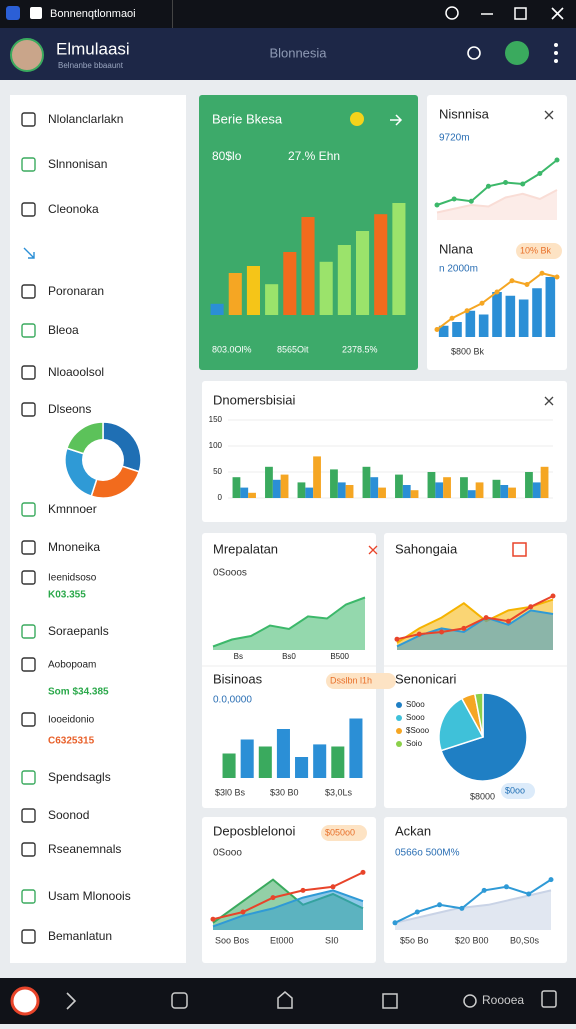  I want to click on export-btn, so click(519, 549).